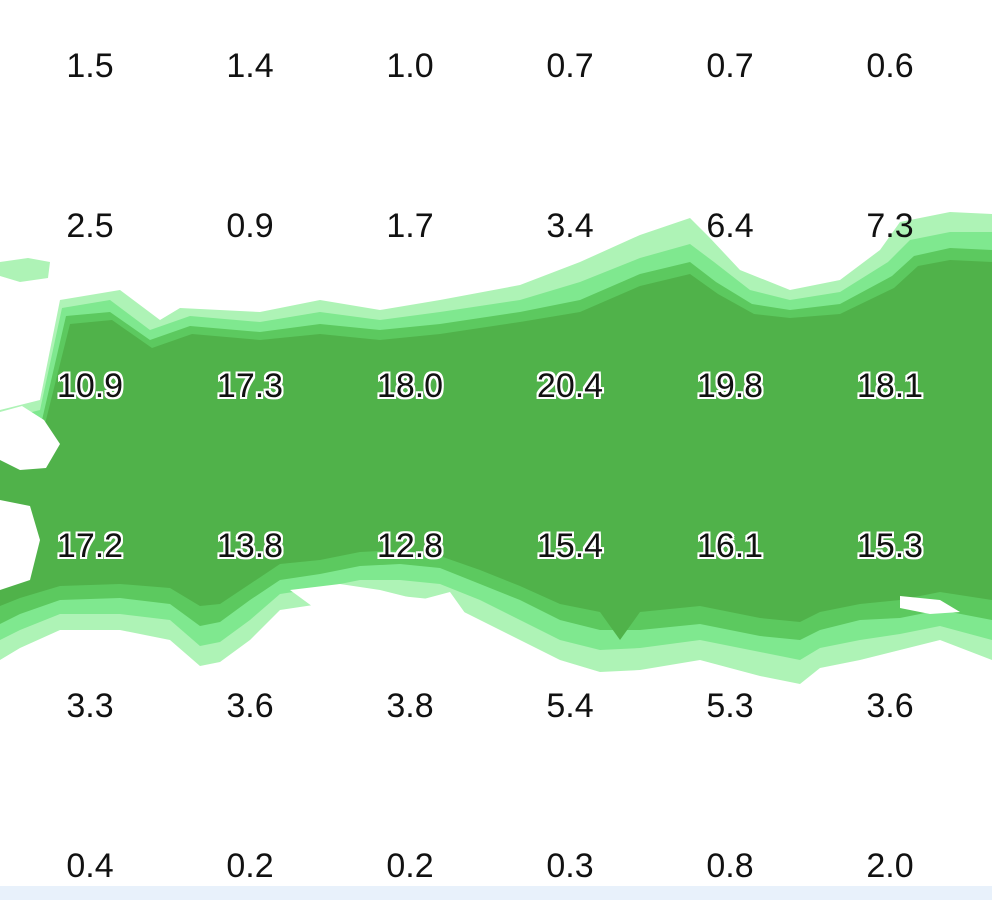 This screenshot has height=900, width=992. I want to click on grid-value-r3-c1: 10.9, so click(90, 386).